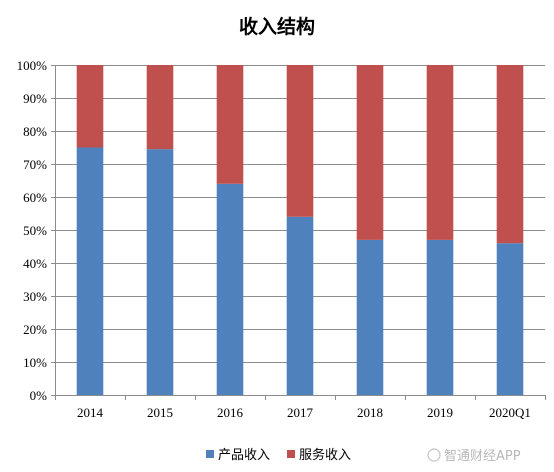 This screenshot has width=554, height=472. Describe the element at coordinates (244, 455) in the screenshot. I see `legend-label-product: 产品收入` at that location.